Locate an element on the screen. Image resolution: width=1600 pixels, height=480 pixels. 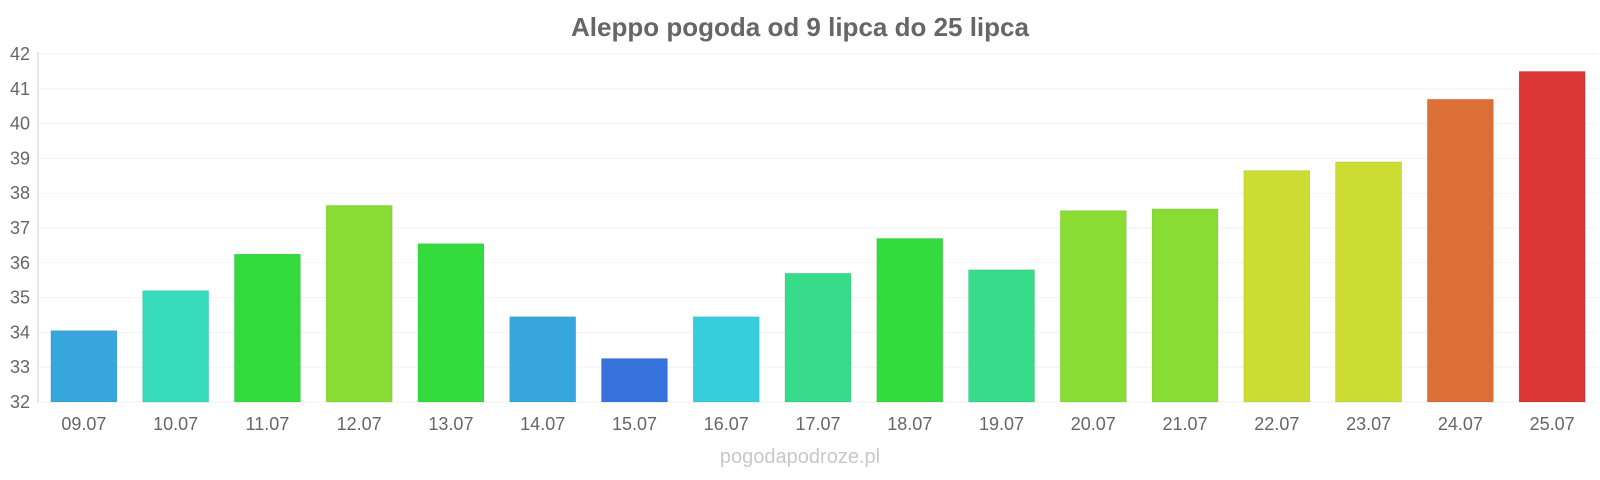
y-tick-label: 33 is located at coordinates (20, 367).